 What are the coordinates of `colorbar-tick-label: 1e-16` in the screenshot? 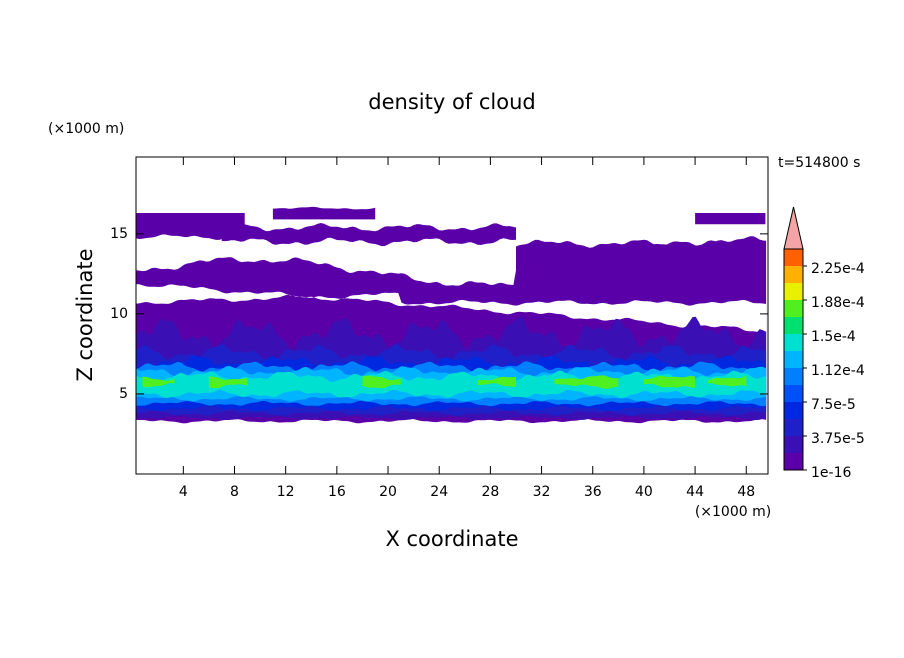 It's located at (831, 473).